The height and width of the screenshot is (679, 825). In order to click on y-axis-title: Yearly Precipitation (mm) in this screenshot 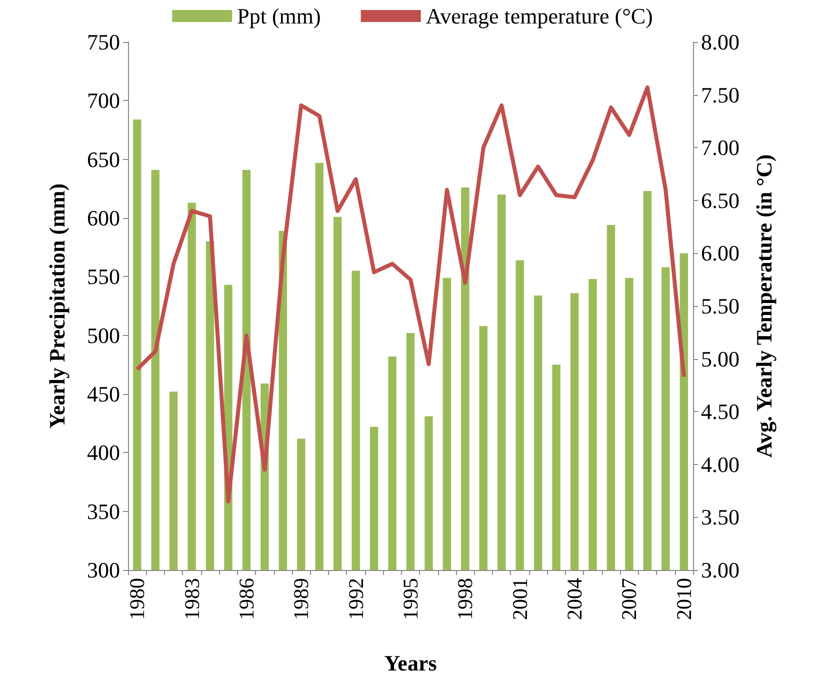, I will do `click(57, 306)`.